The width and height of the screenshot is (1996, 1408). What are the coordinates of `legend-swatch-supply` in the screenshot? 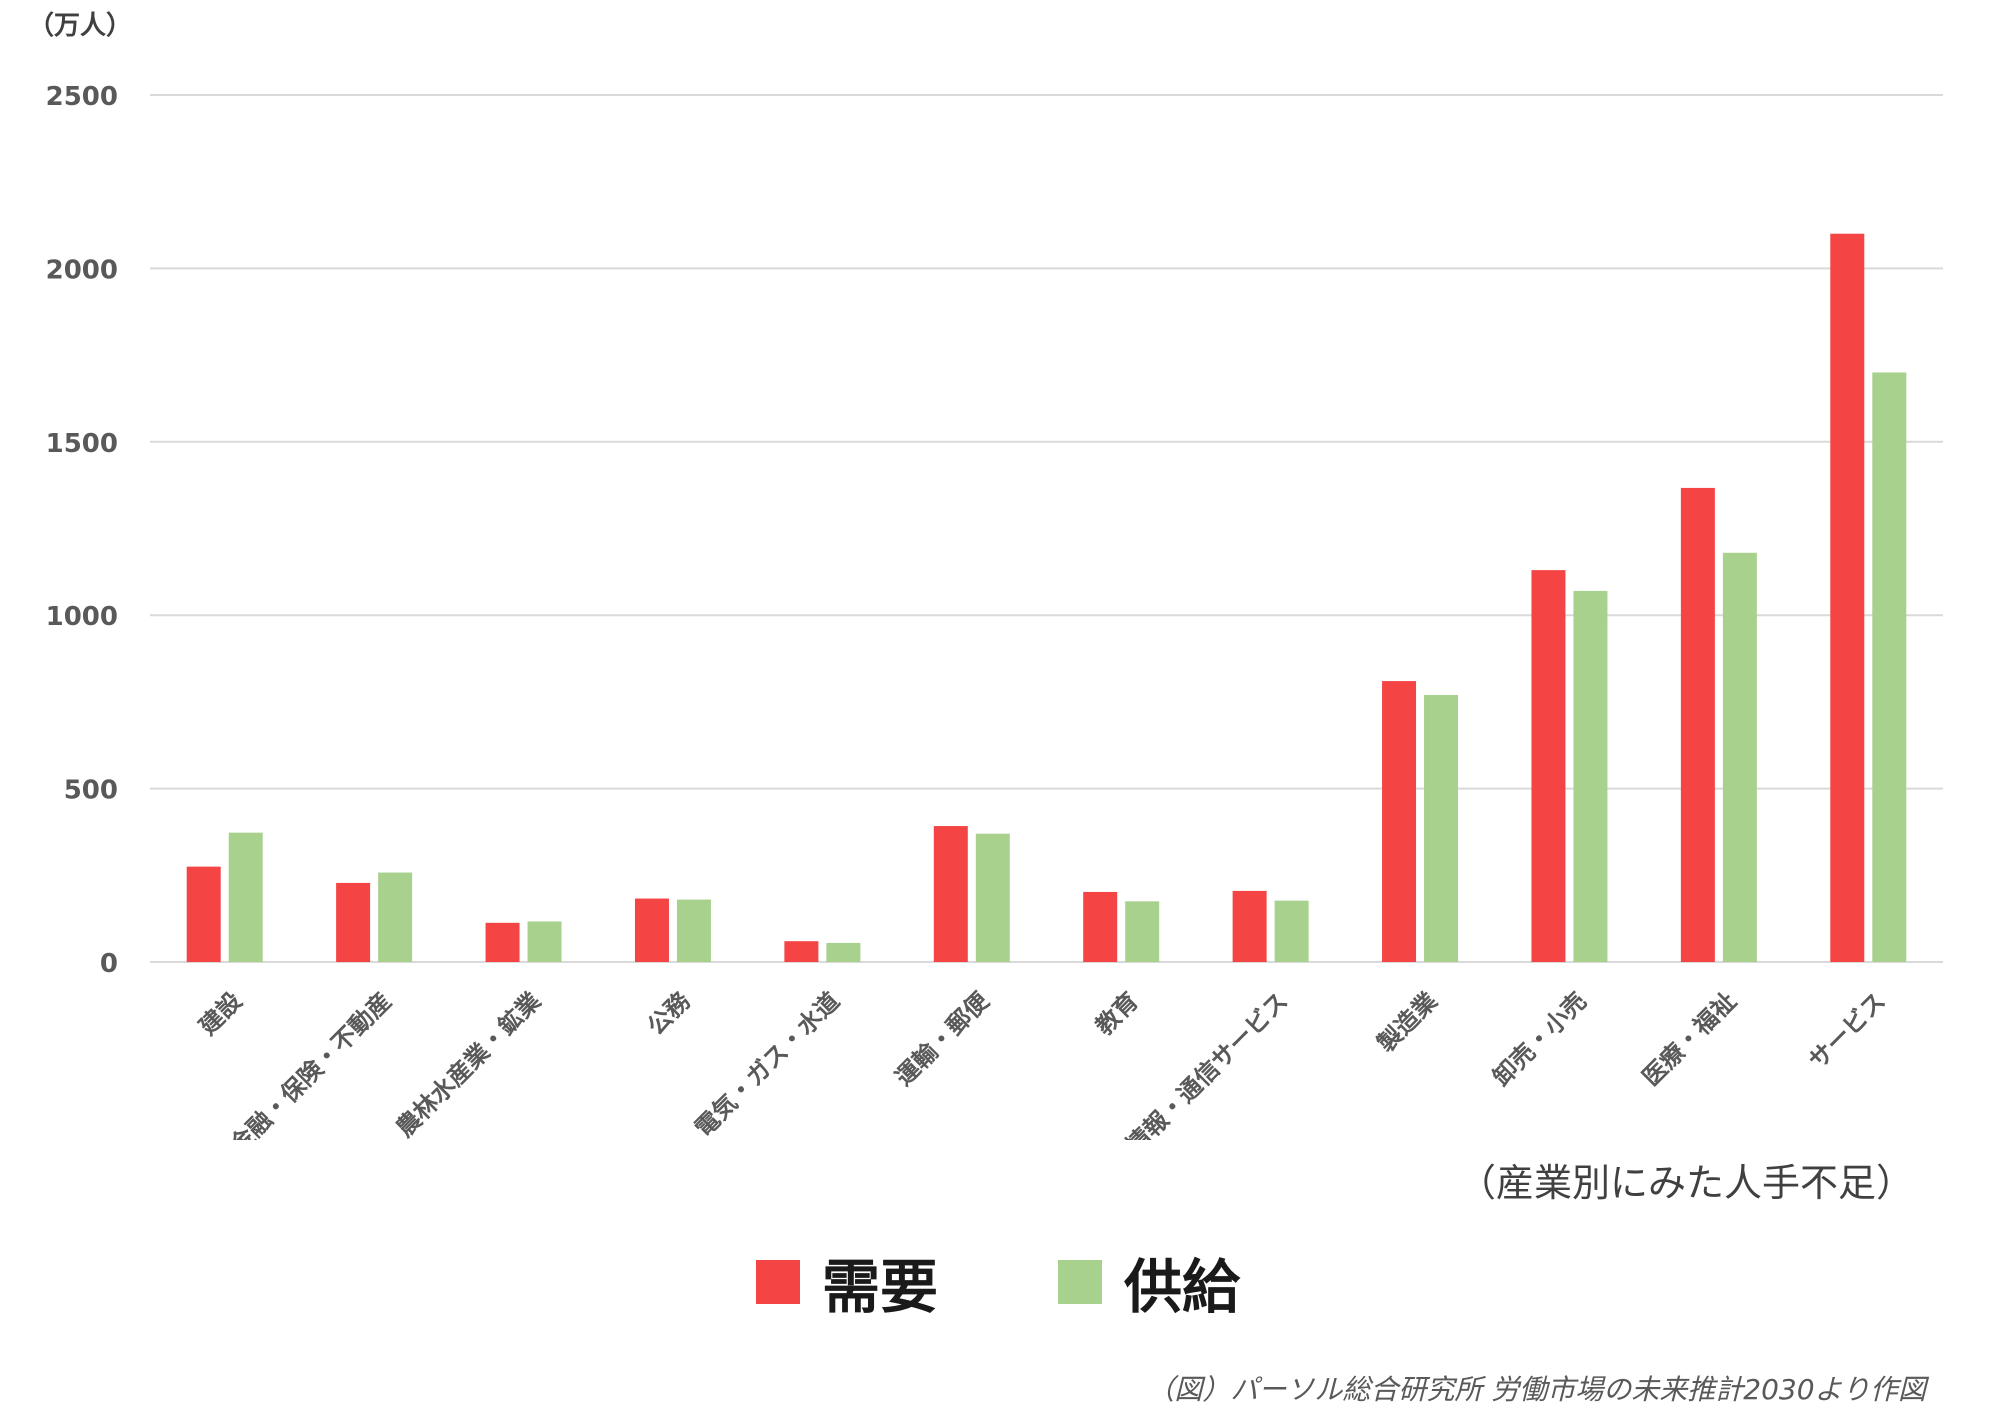 It's located at (1080, 1282).